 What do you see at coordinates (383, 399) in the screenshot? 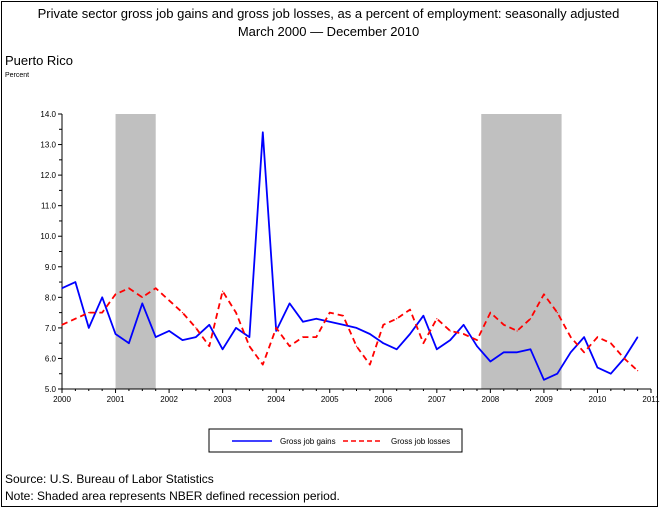
I see `x-tick-label: 2006` at bounding box center [383, 399].